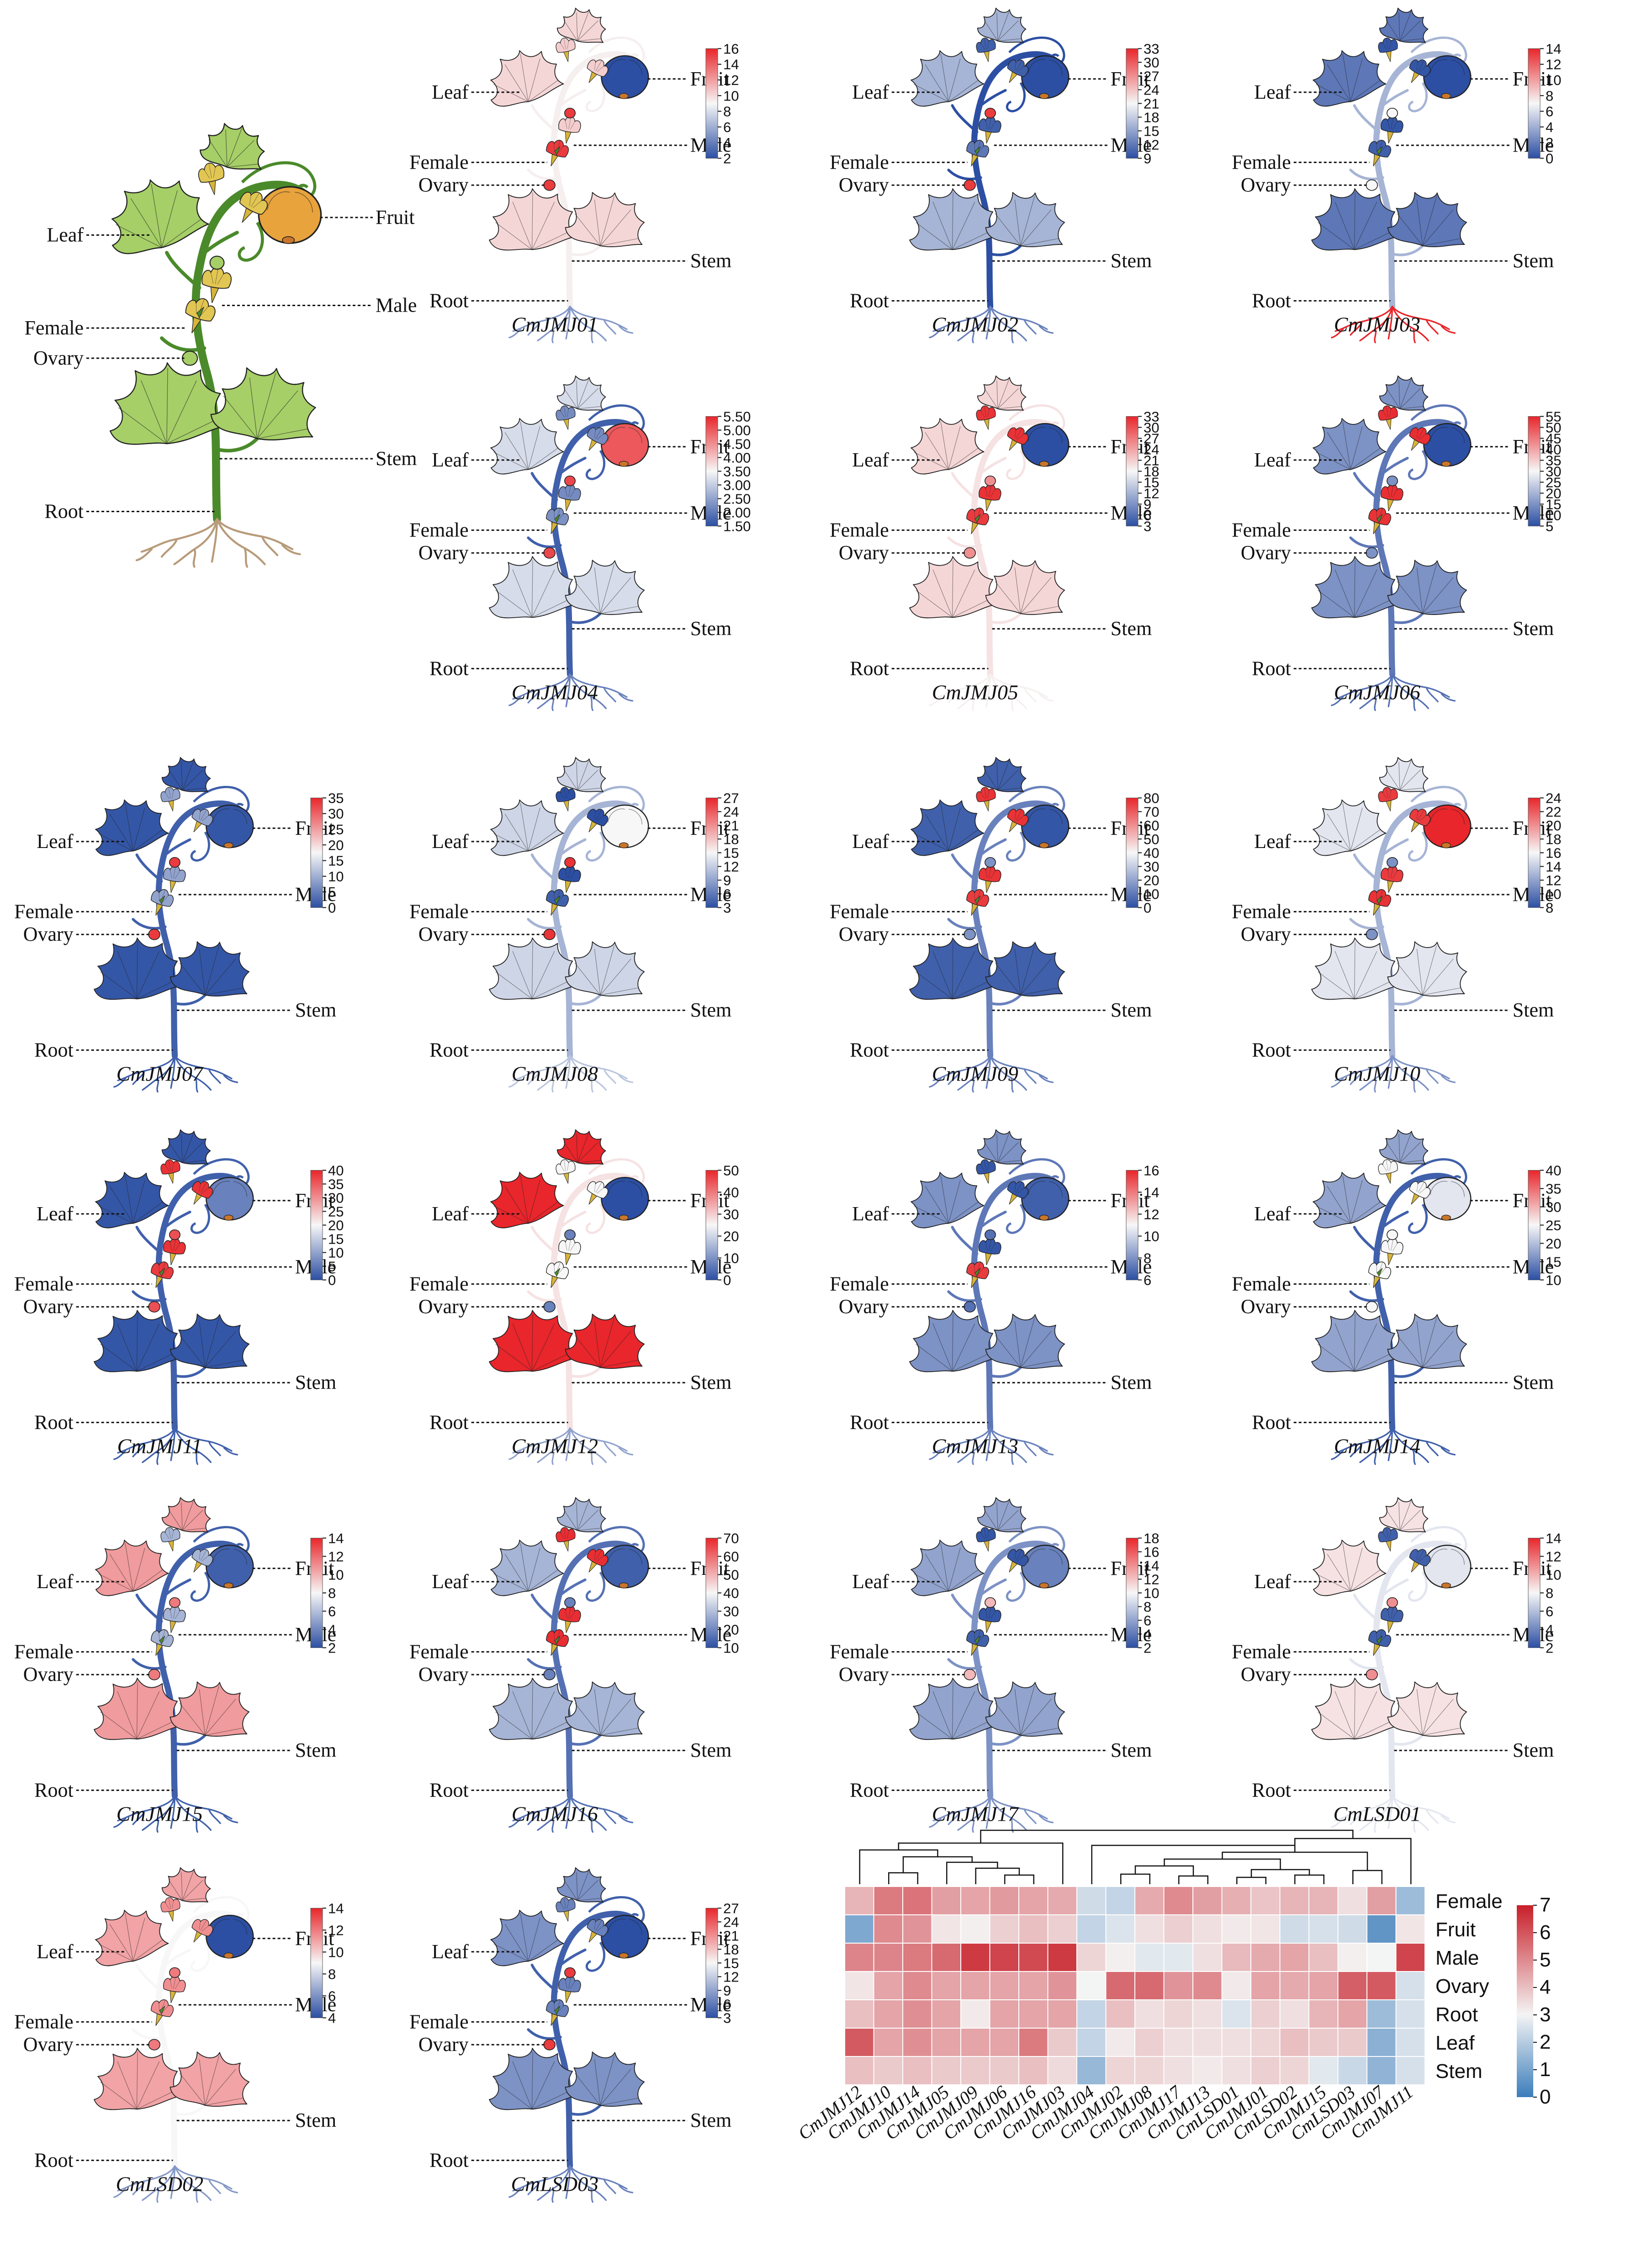  Describe the element at coordinates (1151, 90) in the screenshot. I see `scale-tick-label: 24` at that location.